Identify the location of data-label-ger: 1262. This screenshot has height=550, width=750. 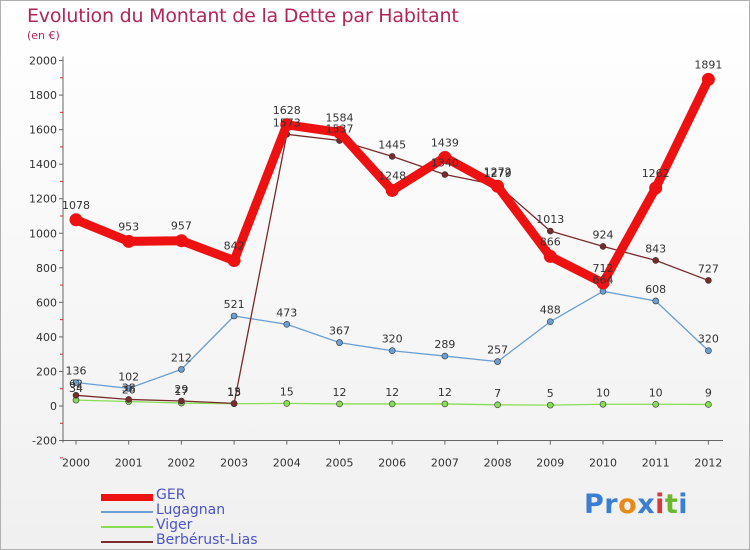
(656, 173).